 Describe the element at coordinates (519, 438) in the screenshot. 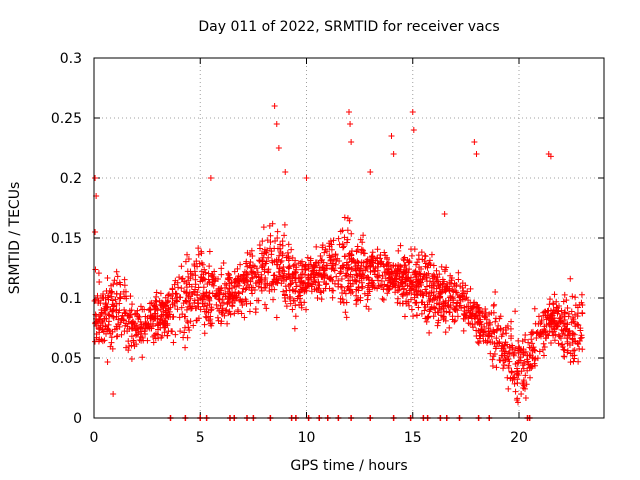

I see `x-tick-label: 20` at that location.